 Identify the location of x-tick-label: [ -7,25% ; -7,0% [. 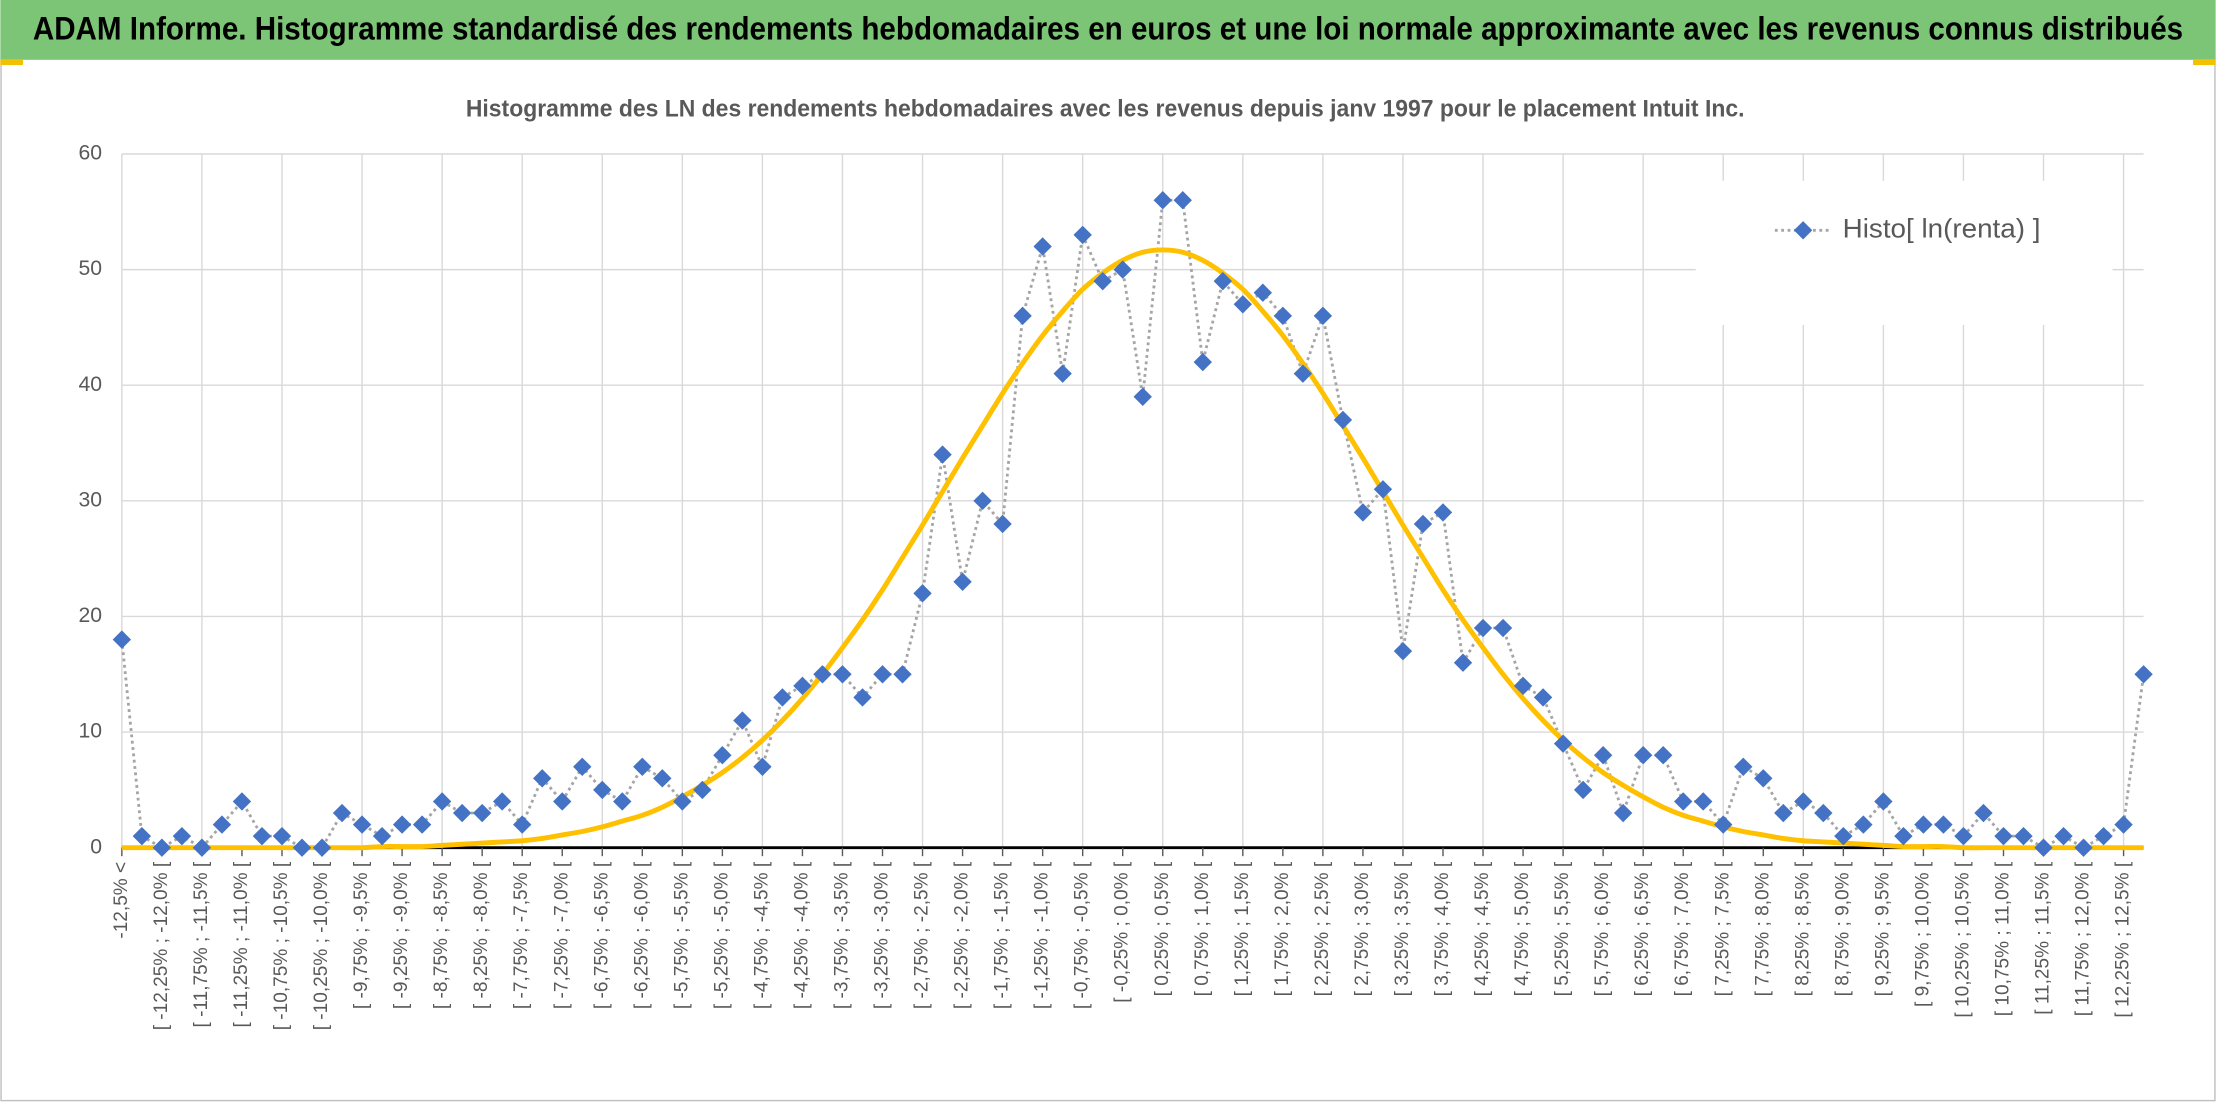
(561, 935).